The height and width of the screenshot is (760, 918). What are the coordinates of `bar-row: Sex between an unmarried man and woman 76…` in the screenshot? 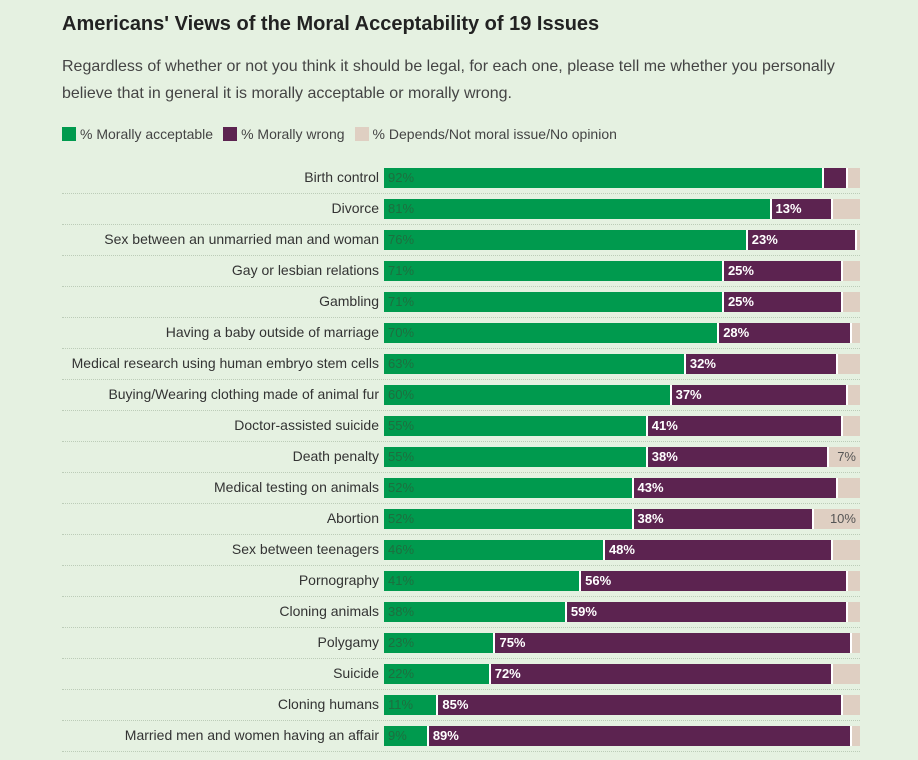 It's located at (461, 240).